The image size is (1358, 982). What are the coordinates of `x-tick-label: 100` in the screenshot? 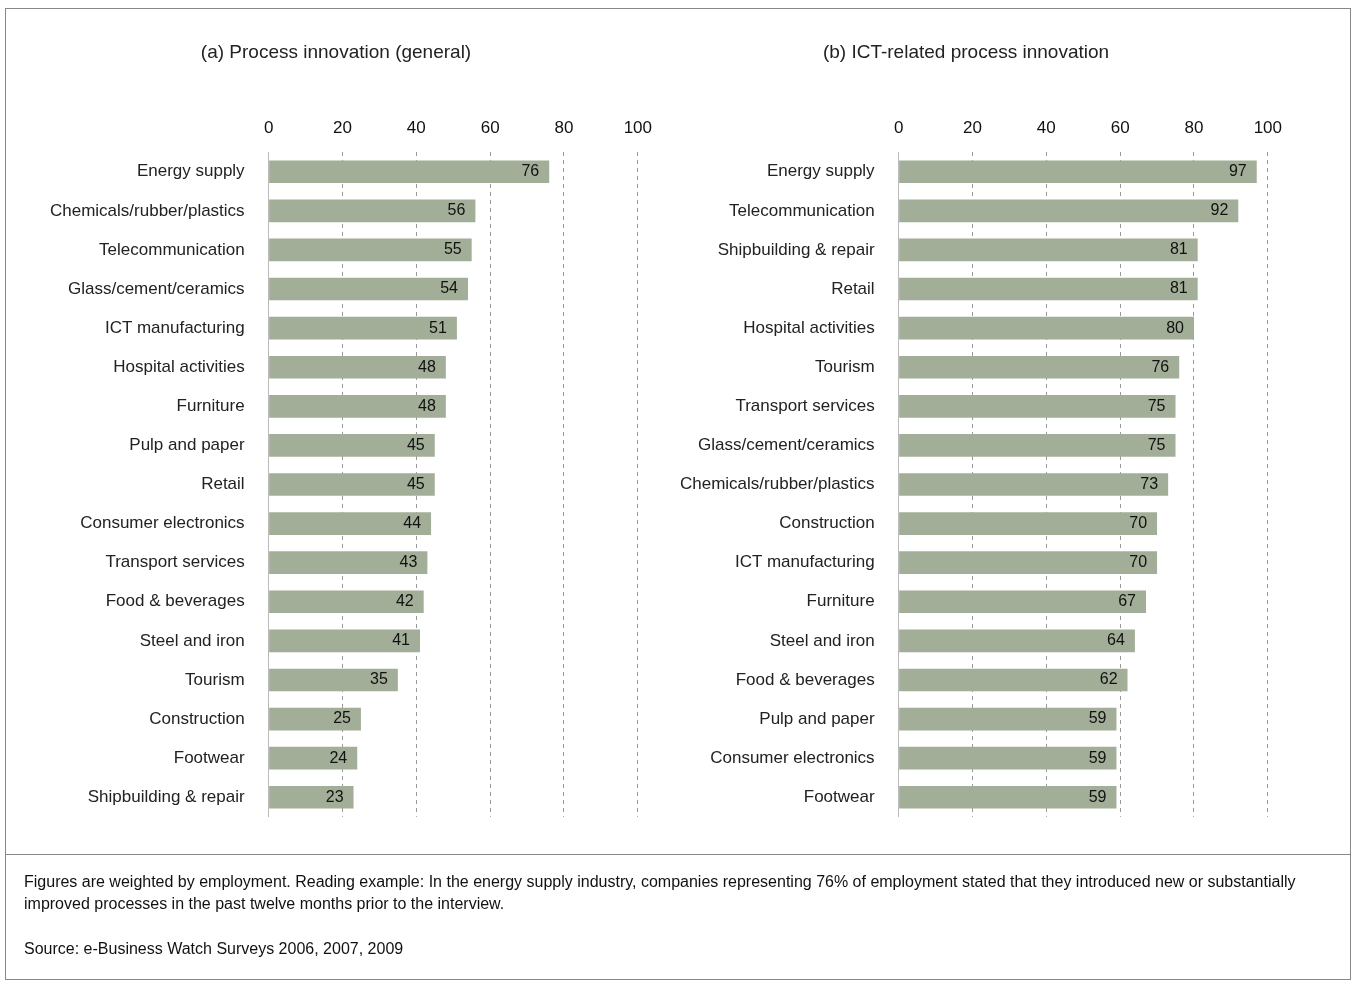 It's located at (638, 127).